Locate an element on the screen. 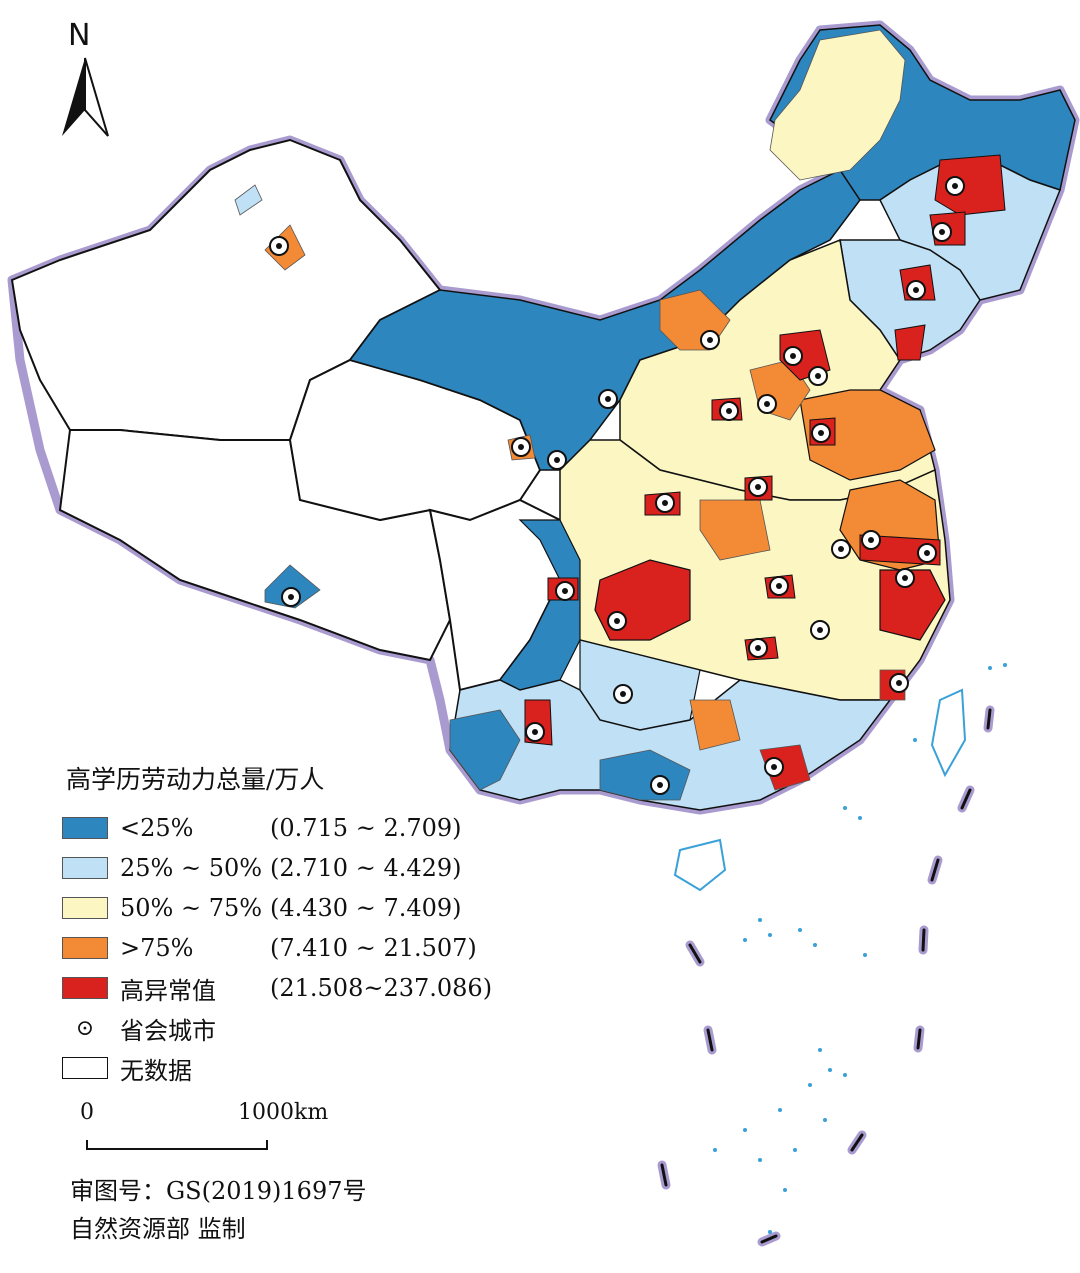 Image resolution: width=1080 pixels, height=1273 pixels. region-guangdong-red is located at coordinates (785, 767).